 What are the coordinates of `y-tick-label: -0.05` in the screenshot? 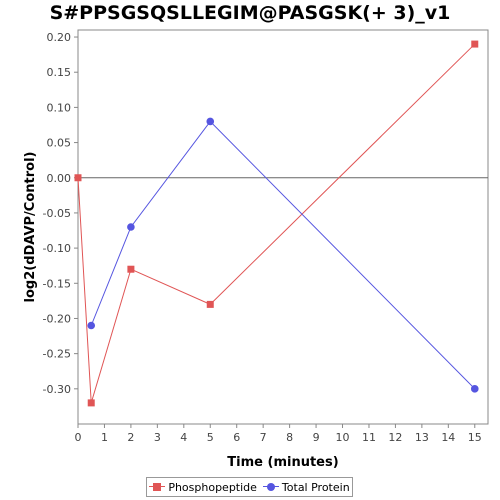 It's located at (57, 213).